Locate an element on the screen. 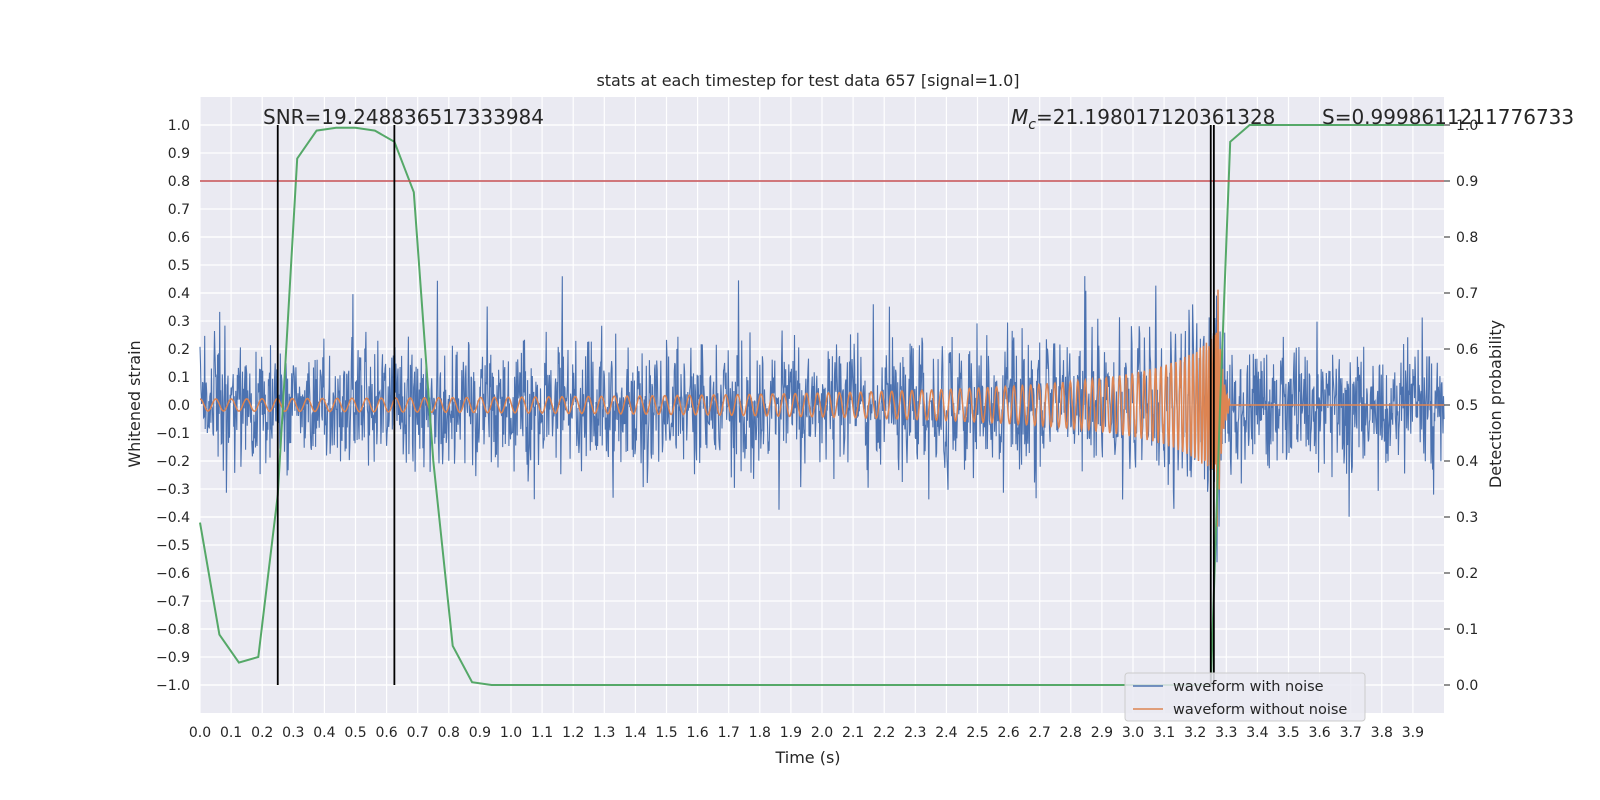 This screenshot has width=1600, height=800. y-right-tick-label: 0.8 is located at coordinates (1467, 238).